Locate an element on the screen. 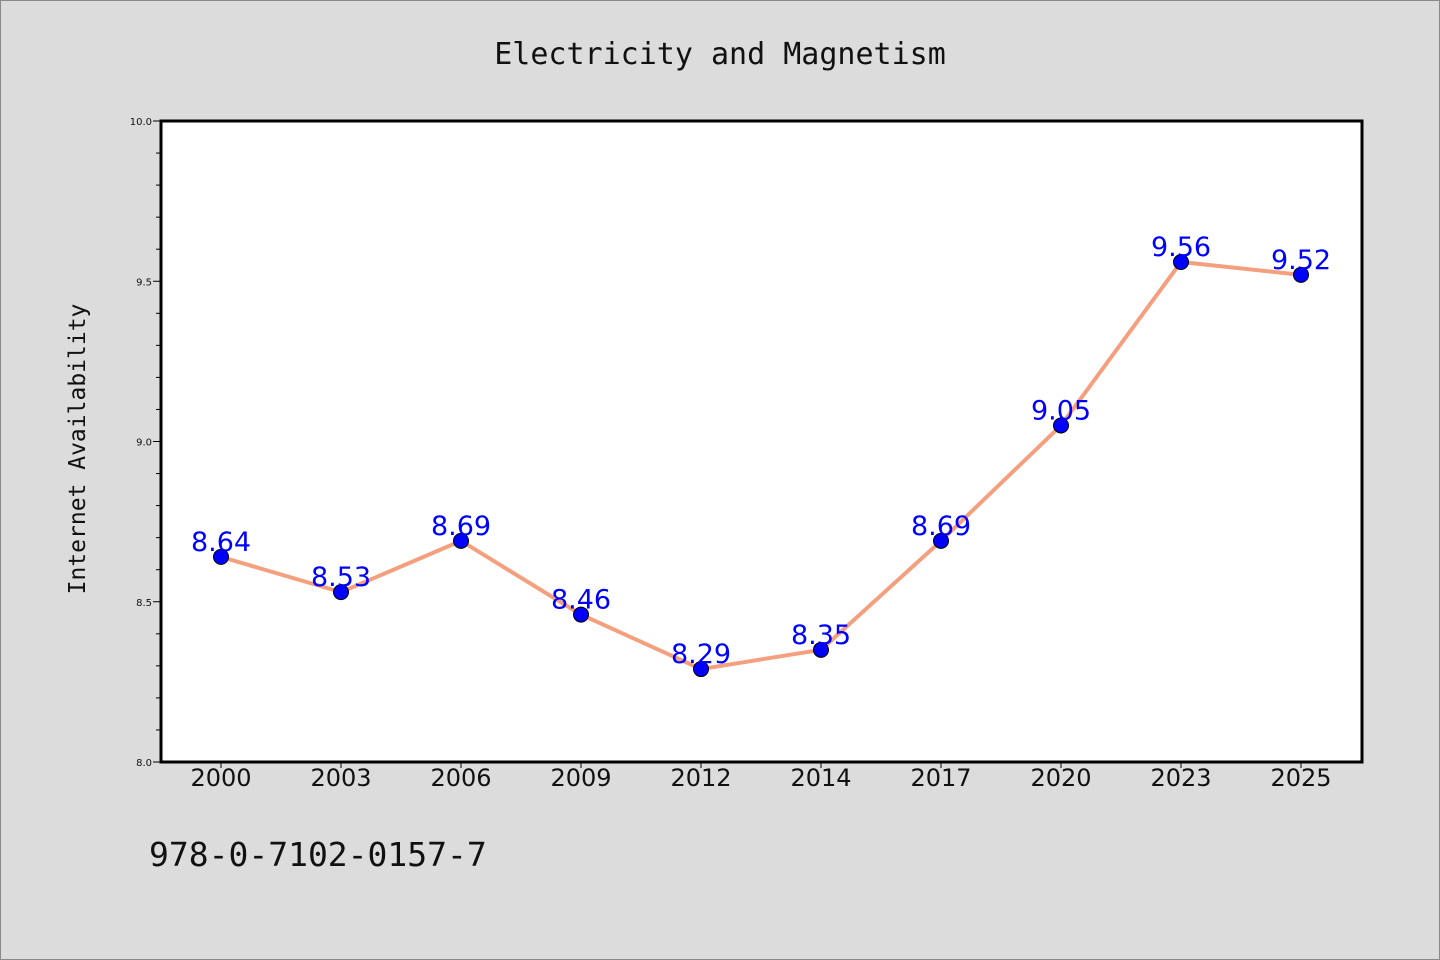 The height and width of the screenshot is (960, 1440). x-tick-label: 2000 is located at coordinates (220, 778).